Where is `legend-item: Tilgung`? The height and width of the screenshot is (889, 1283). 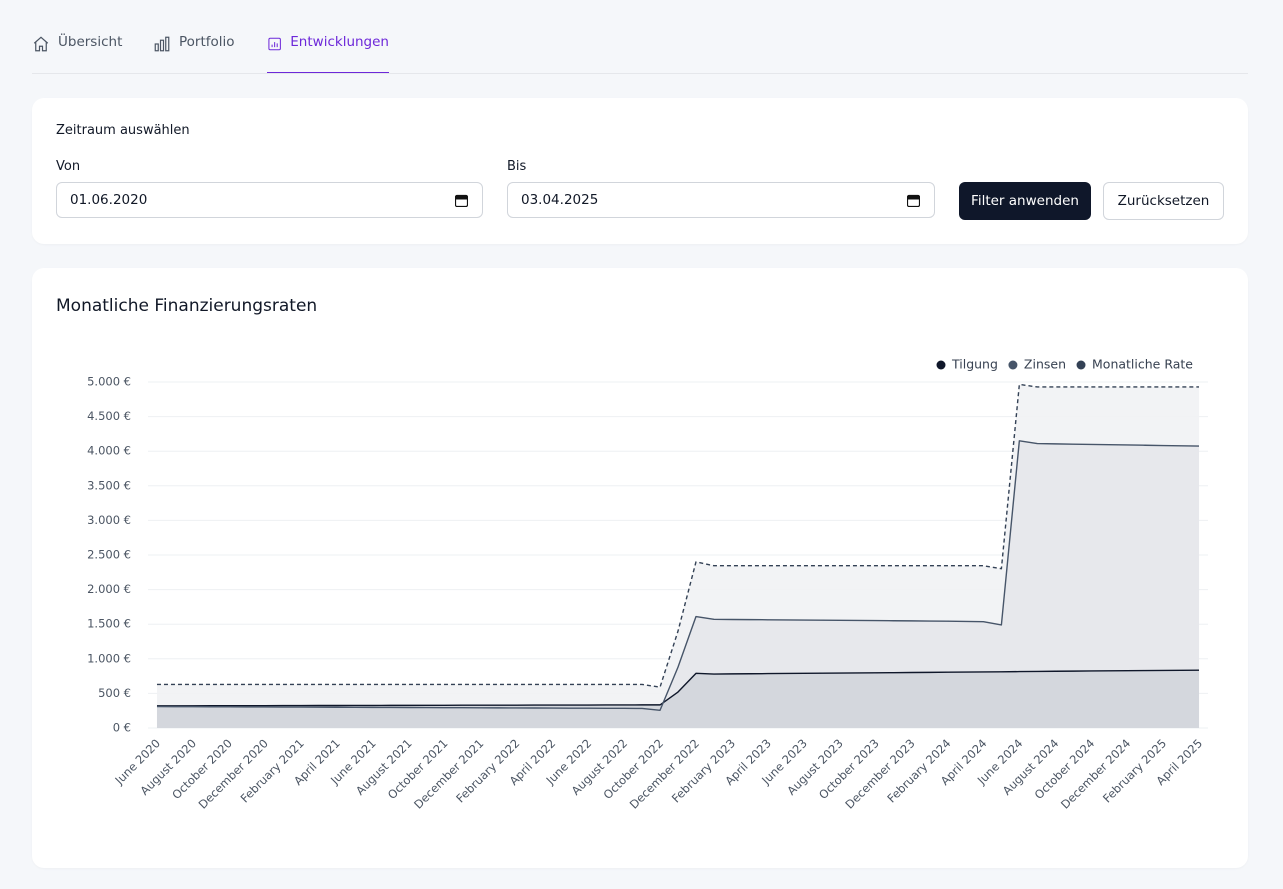 legend-item: Tilgung is located at coordinates (967, 364).